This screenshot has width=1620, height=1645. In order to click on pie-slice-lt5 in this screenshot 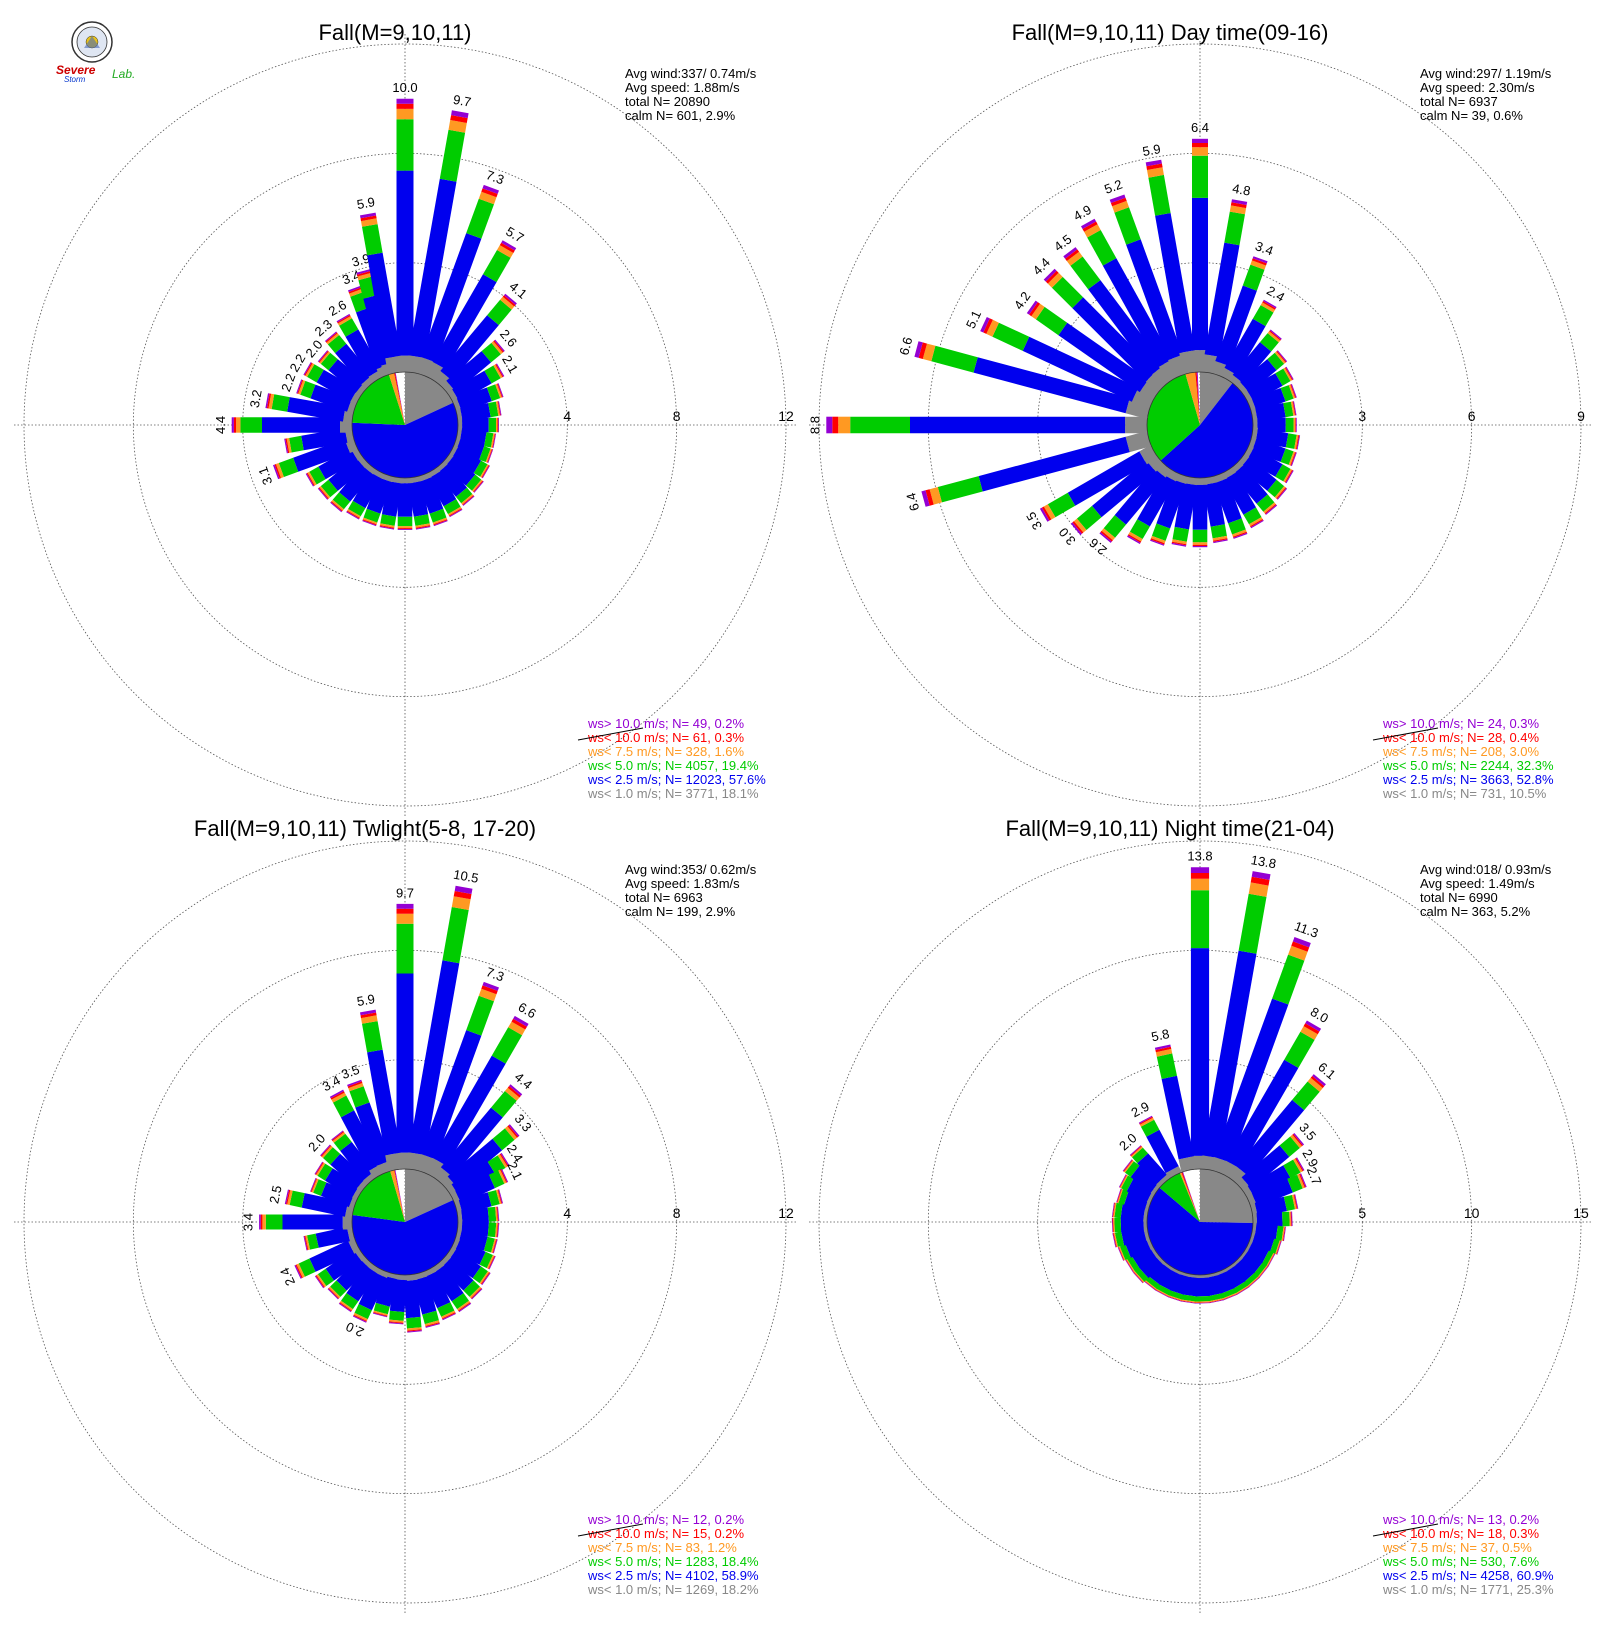, I will do `click(1173, 417)`.